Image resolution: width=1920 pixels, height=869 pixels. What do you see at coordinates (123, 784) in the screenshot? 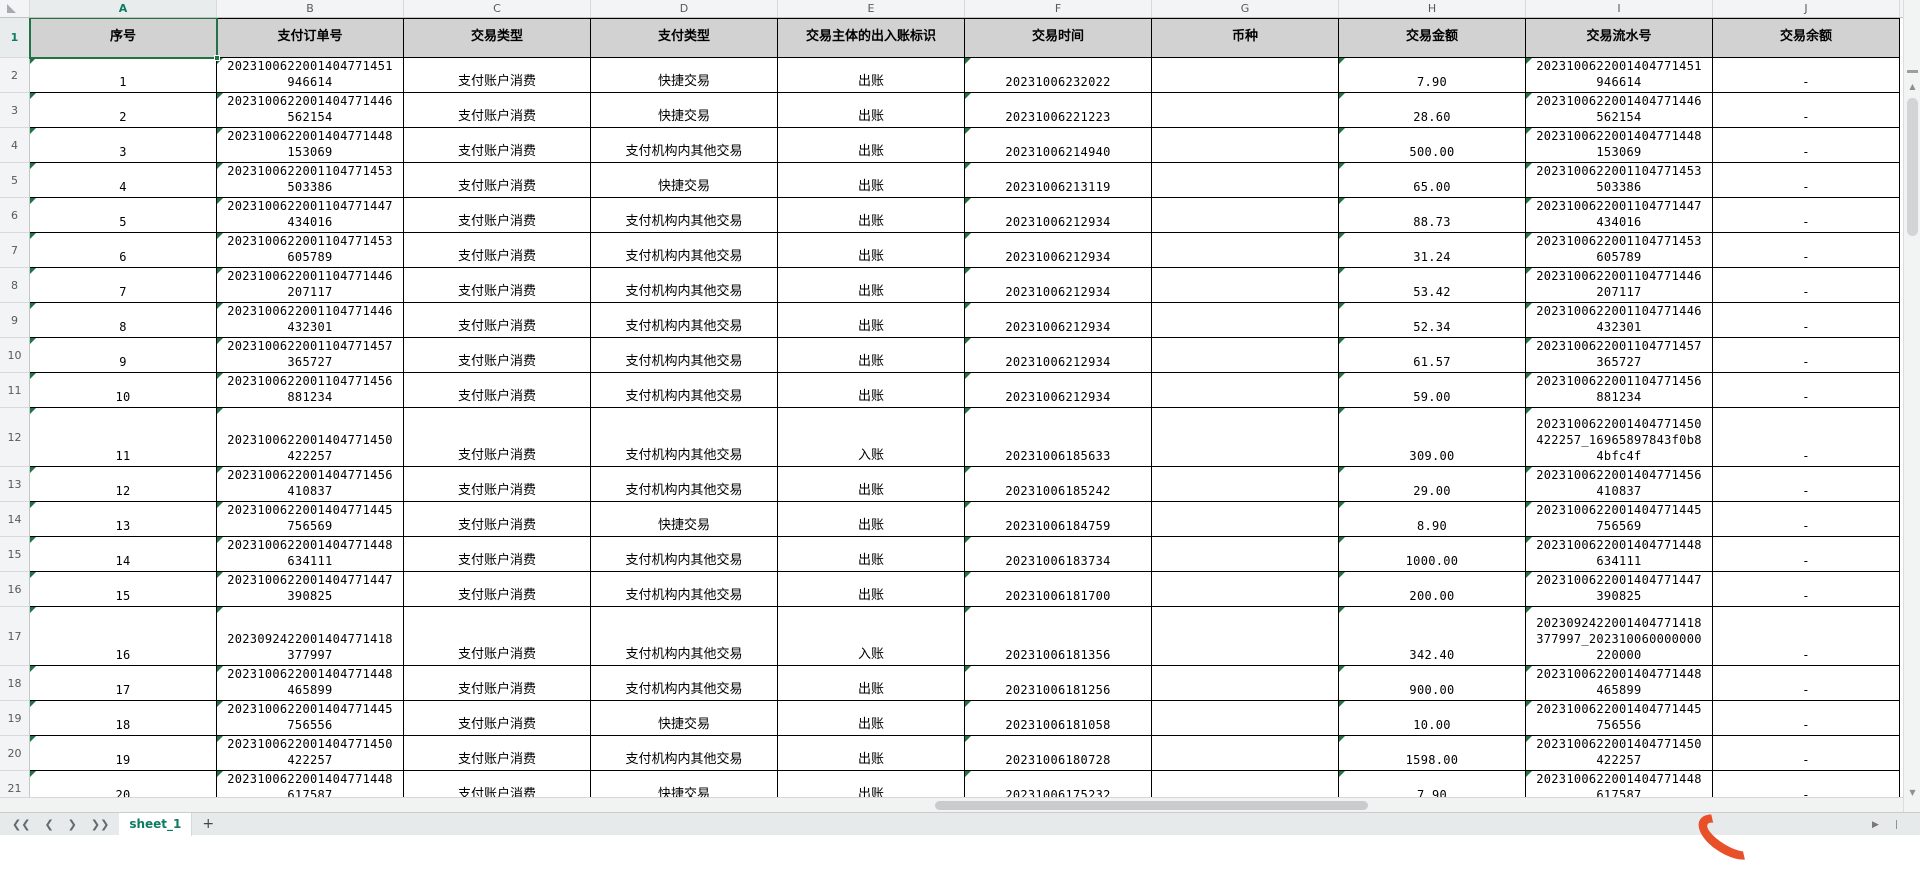
I see `cell: 20` at bounding box center [123, 784].